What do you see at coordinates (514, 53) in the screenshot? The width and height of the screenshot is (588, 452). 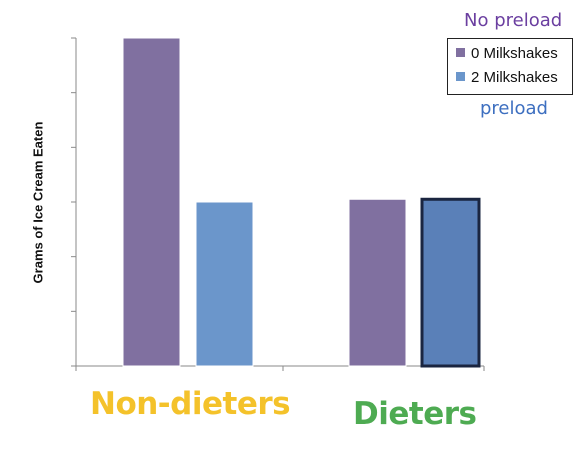 I see `legend-label-0-milkshakes: 0 Milkshakes` at bounding box center [514, 53].